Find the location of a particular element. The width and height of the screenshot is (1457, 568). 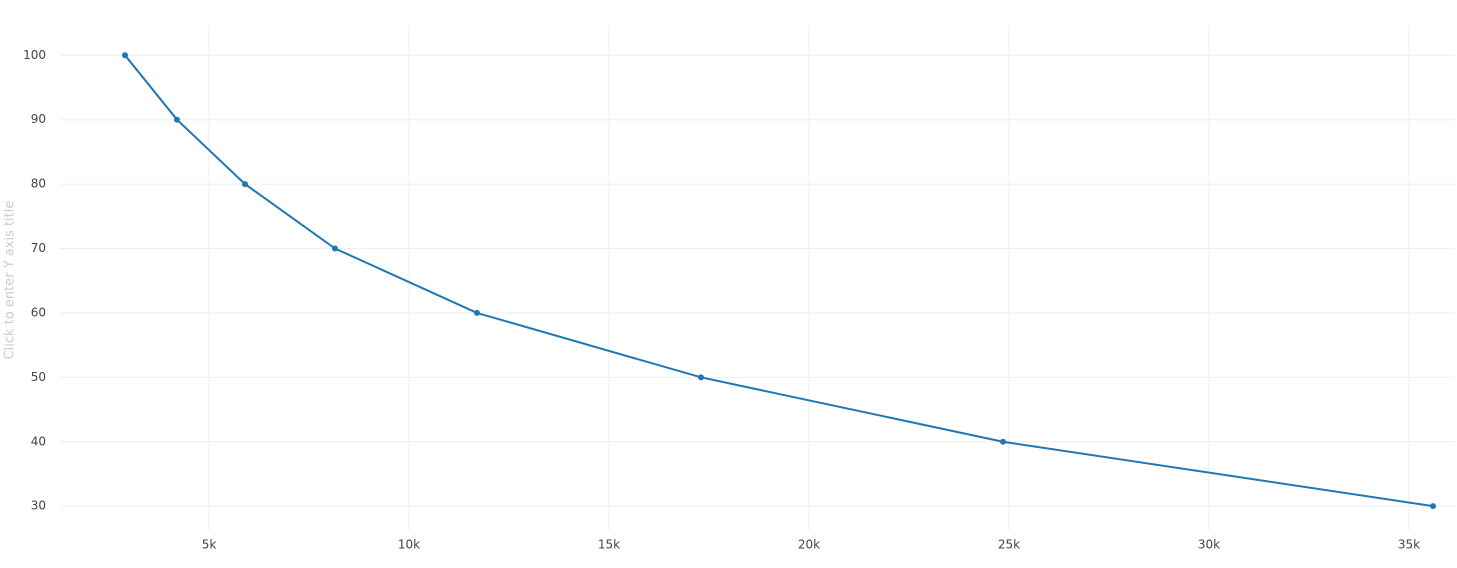

y-tick-label: 60 is located at coordinates (38, 312).